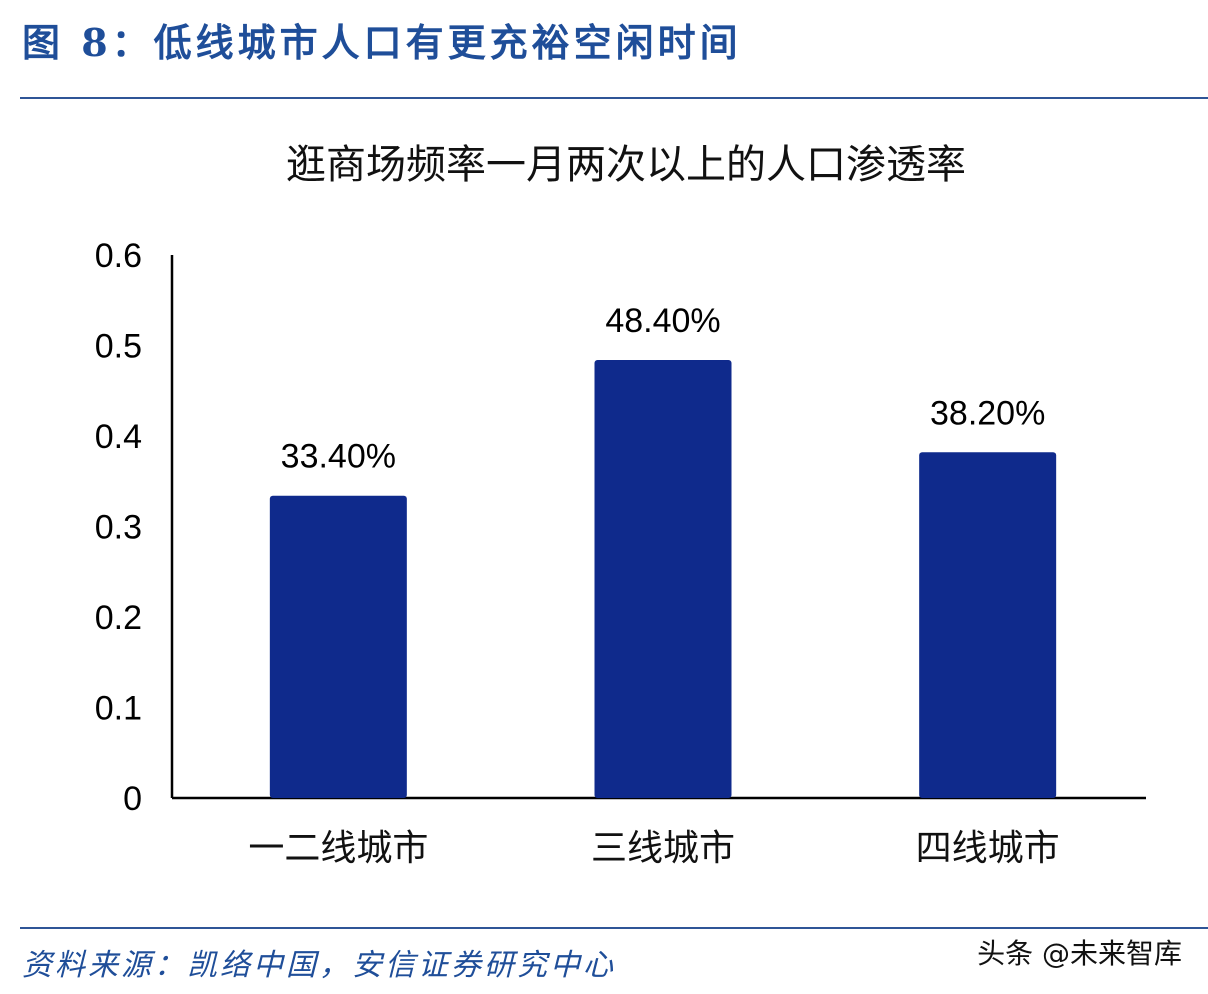  What do you see at coordinates (988, 848) in the screenshot?
I see `x-category-label: 四线城市` at bounding box center [988, 848].